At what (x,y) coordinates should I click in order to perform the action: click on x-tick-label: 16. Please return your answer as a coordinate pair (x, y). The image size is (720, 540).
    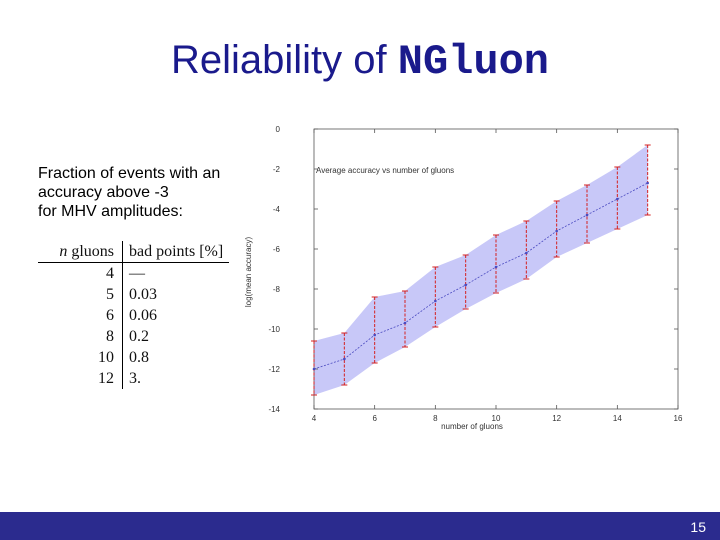
    Looking at the image, I should click on (678, 418).